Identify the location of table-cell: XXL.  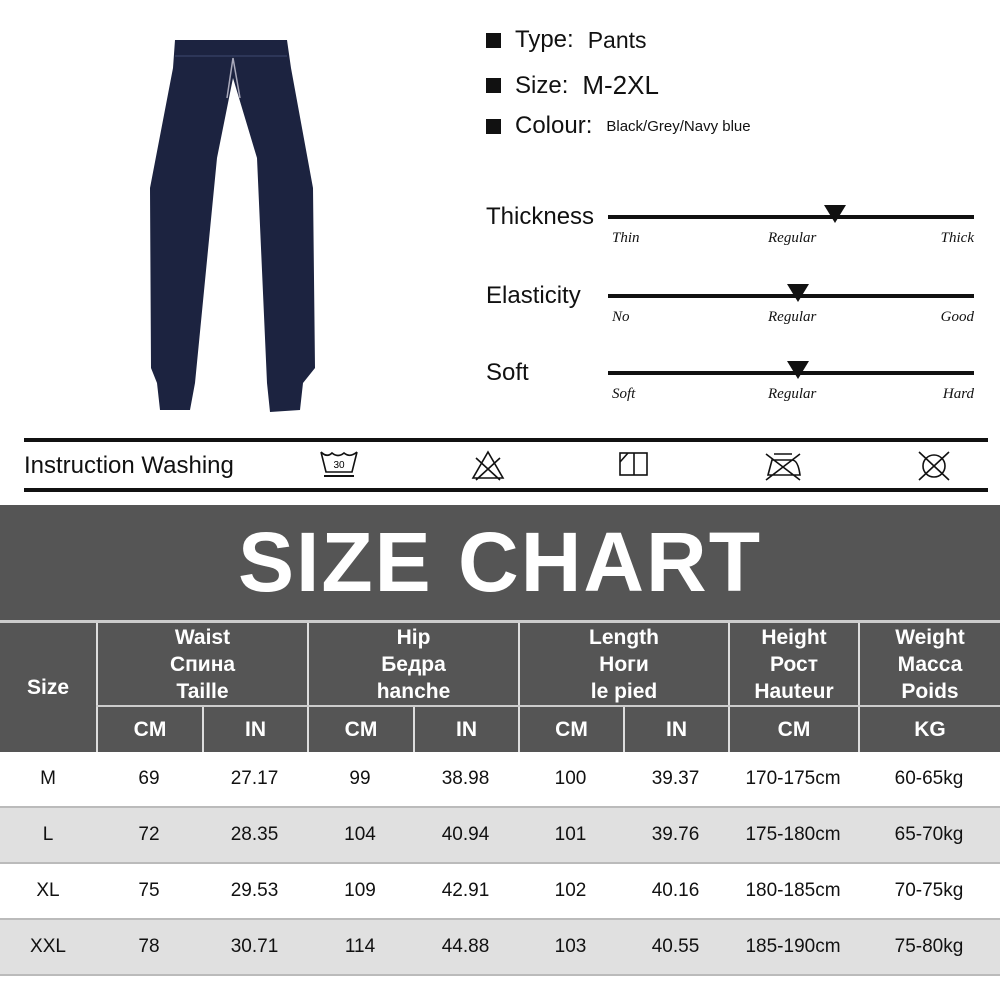
(48, 946).